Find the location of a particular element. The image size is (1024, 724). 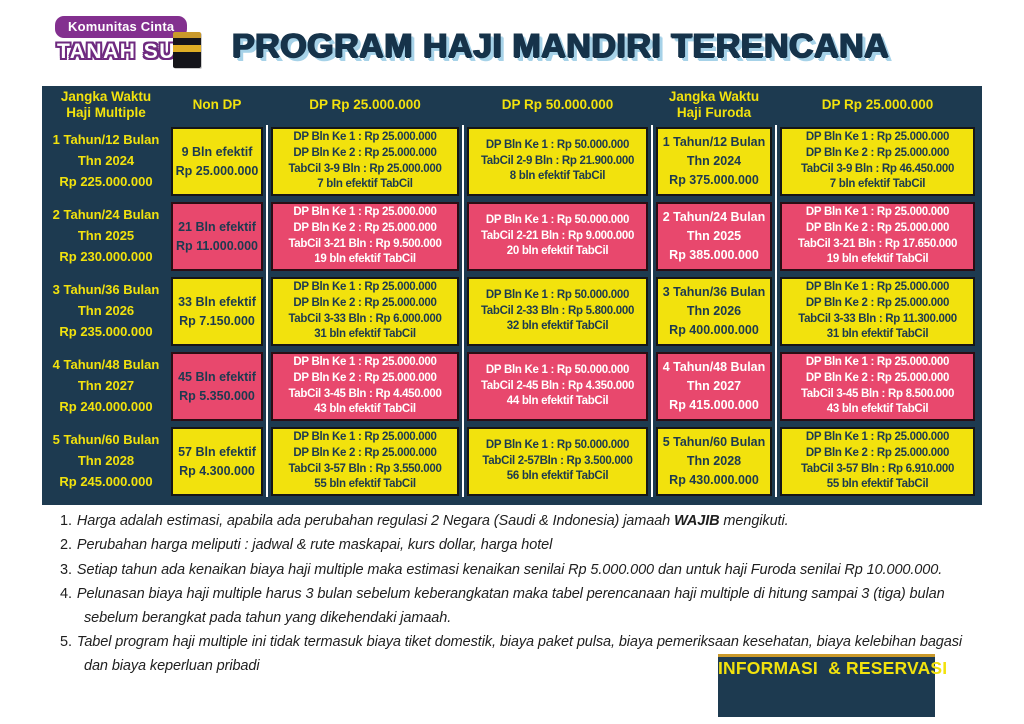

cell-line: Rp 375.000.000 is located at coordinates (714, 179).